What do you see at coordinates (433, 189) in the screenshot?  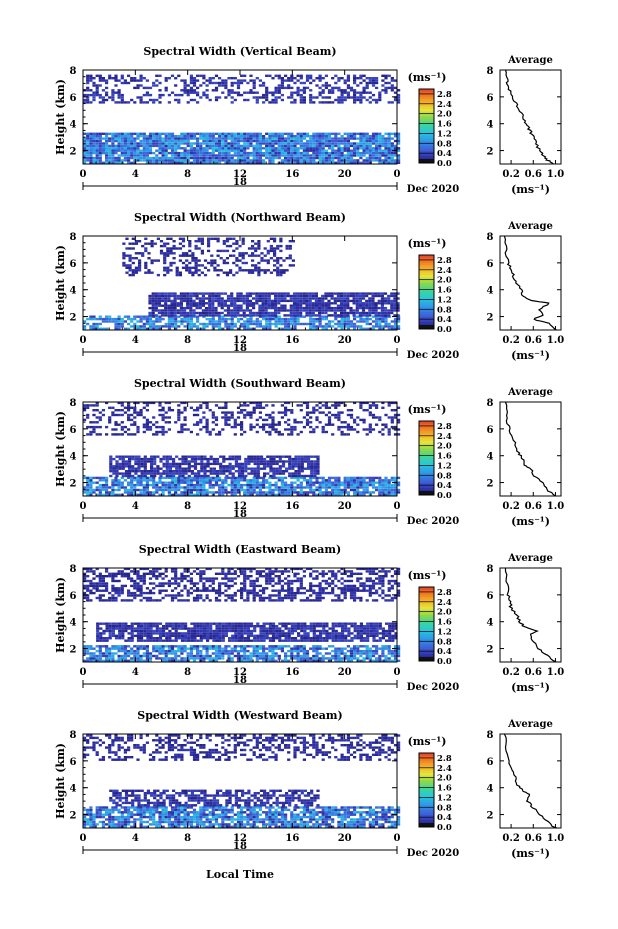 I see `date-label: Dec 2020` at bounding box center [433, 189].